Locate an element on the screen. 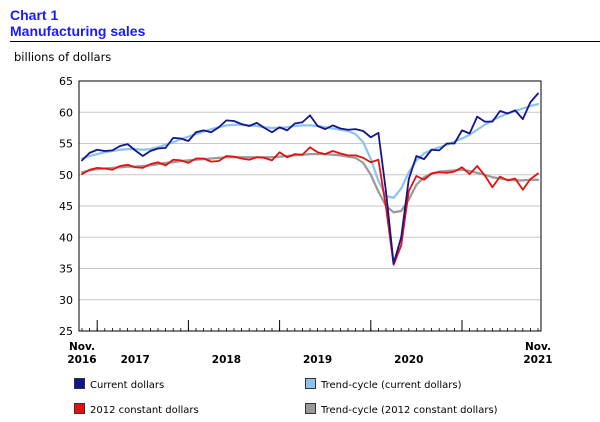 The height and width of the screenshot is (422, 600). title-divider is located at coordinates (305, 41).